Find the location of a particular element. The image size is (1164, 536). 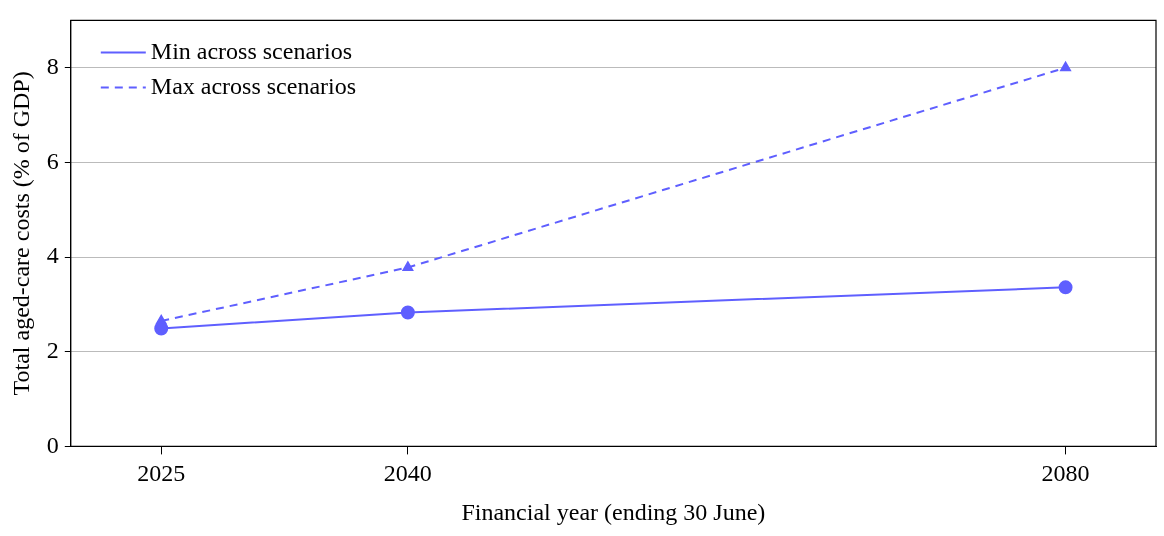

y-tick-label: 8 is located at coordinates (52, 66).